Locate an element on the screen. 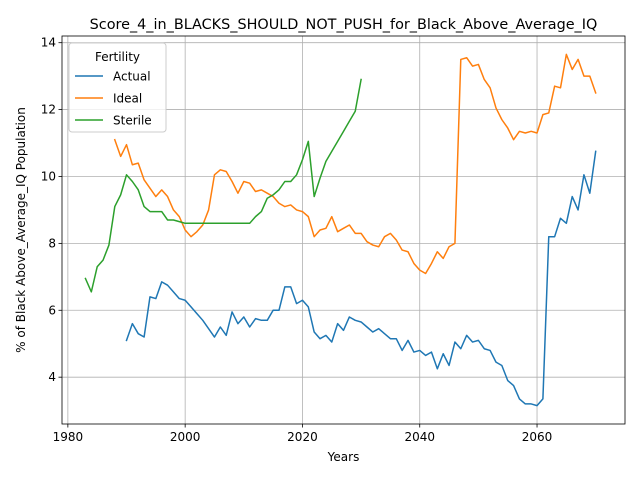  legend-label-sterile: Sterile is located at coordinates (132, 121).